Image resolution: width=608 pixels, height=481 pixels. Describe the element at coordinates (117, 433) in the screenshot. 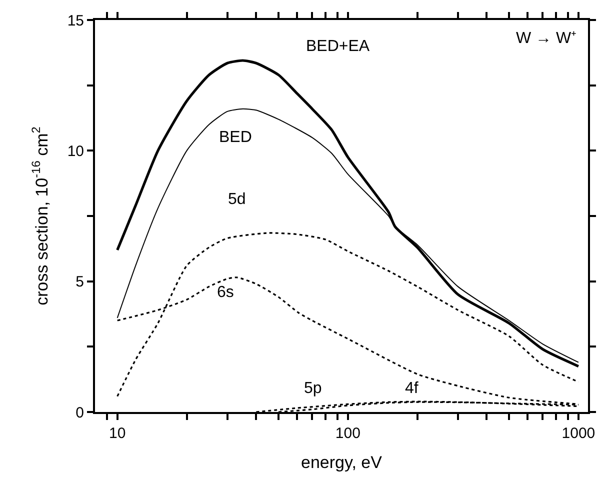

I see `x-tick-label: 10` at that location.